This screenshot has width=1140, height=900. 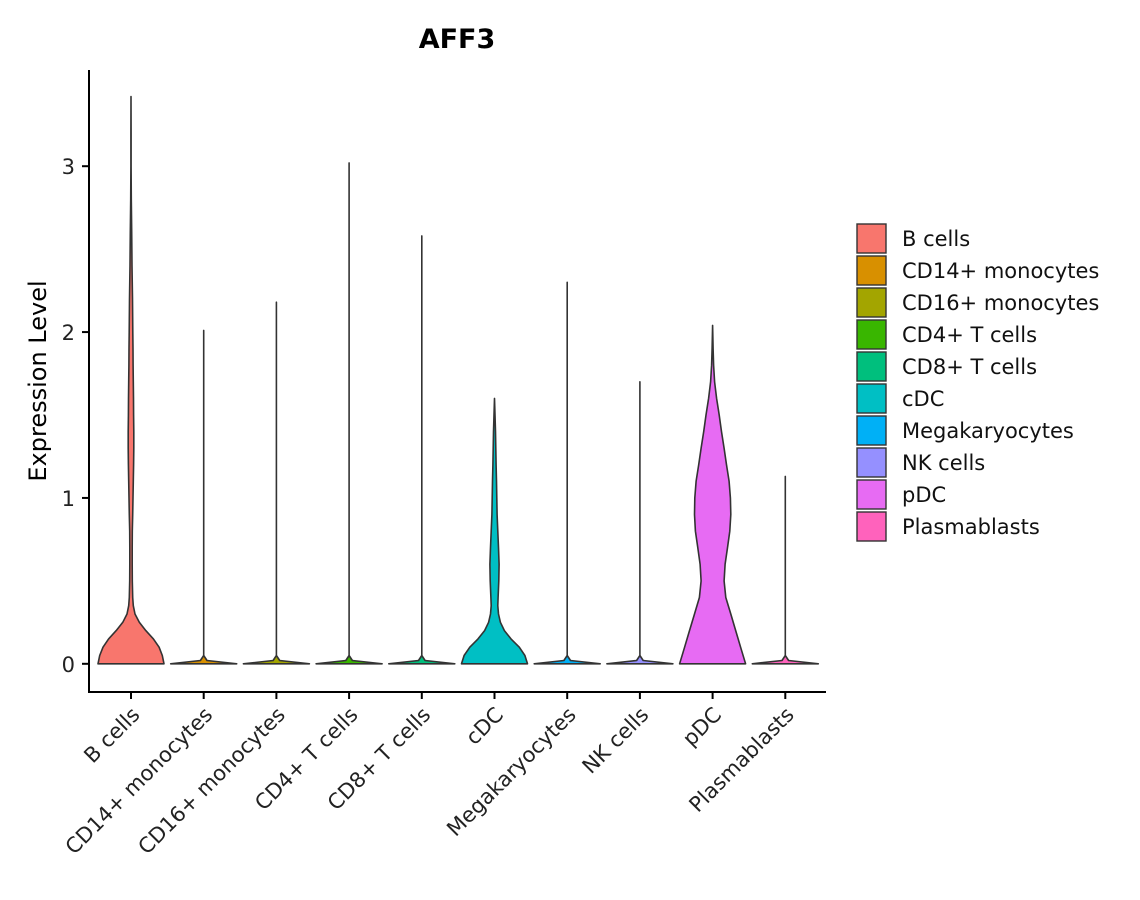 I want to click on legend-label: Plasmablasts, so click(x=971, y=527).